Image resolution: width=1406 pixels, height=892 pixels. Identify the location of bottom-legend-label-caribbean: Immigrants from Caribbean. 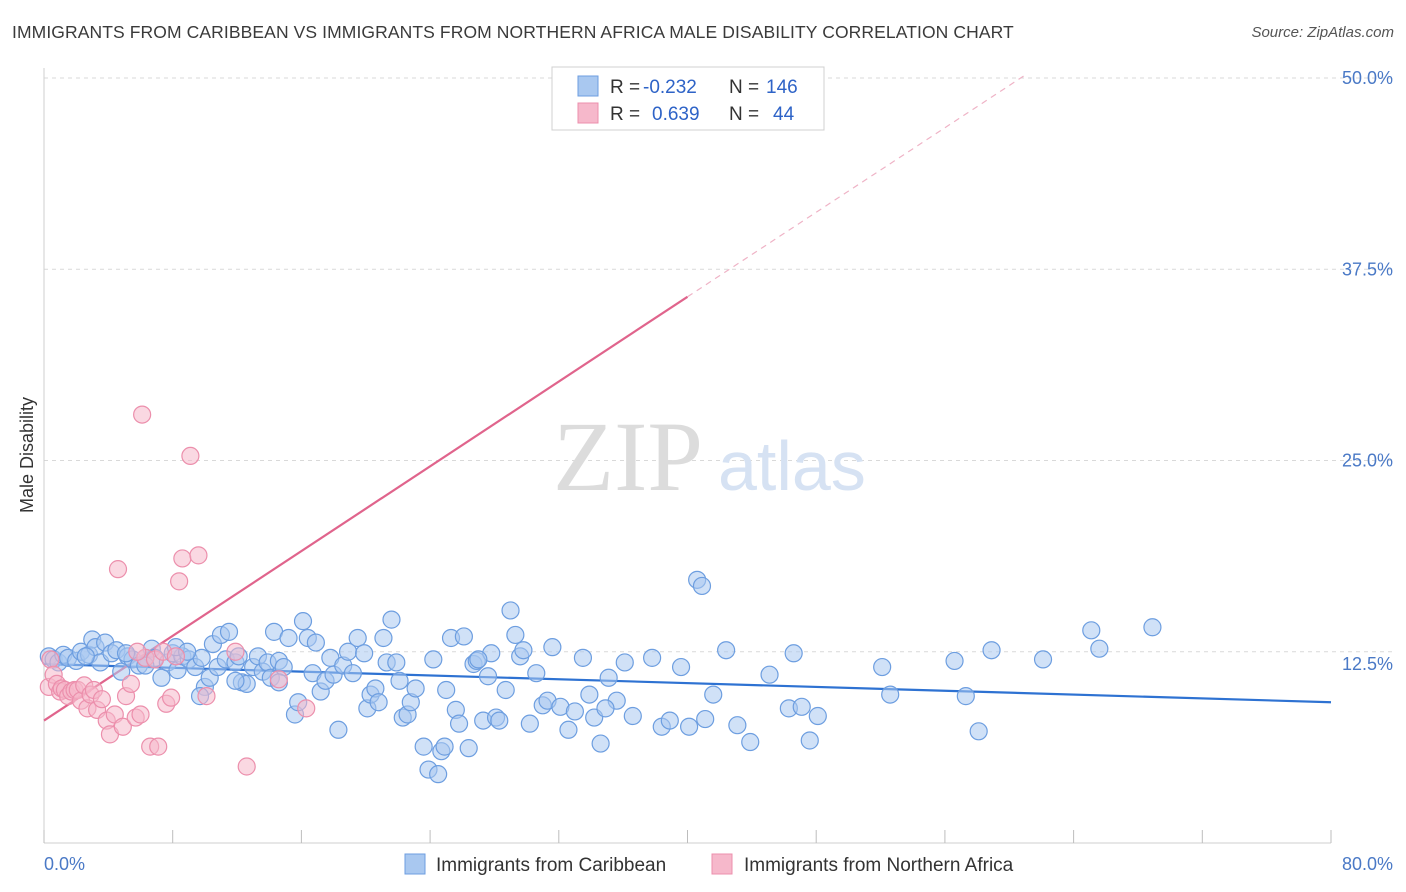
(551, 865).